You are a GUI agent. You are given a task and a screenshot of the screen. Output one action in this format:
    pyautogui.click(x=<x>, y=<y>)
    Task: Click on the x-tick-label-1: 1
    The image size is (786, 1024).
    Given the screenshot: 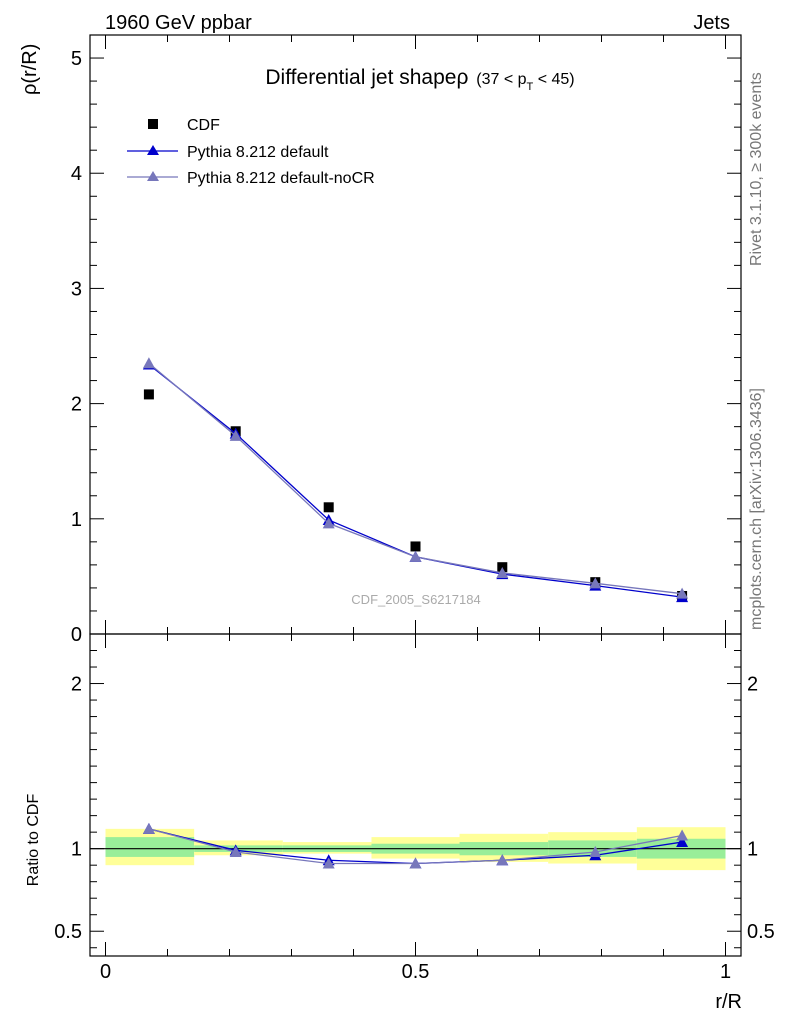 What is the action you would take?
    pyautogui.click(x=725, y=972)
    